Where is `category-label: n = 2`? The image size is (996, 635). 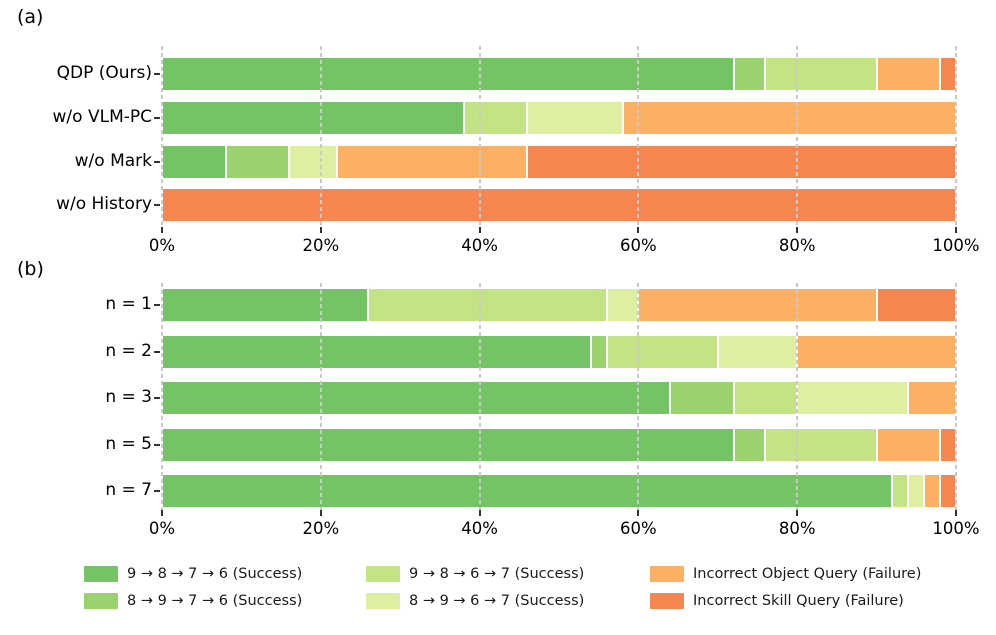
category-label: n = 2 is located at coordinates (128, 351).